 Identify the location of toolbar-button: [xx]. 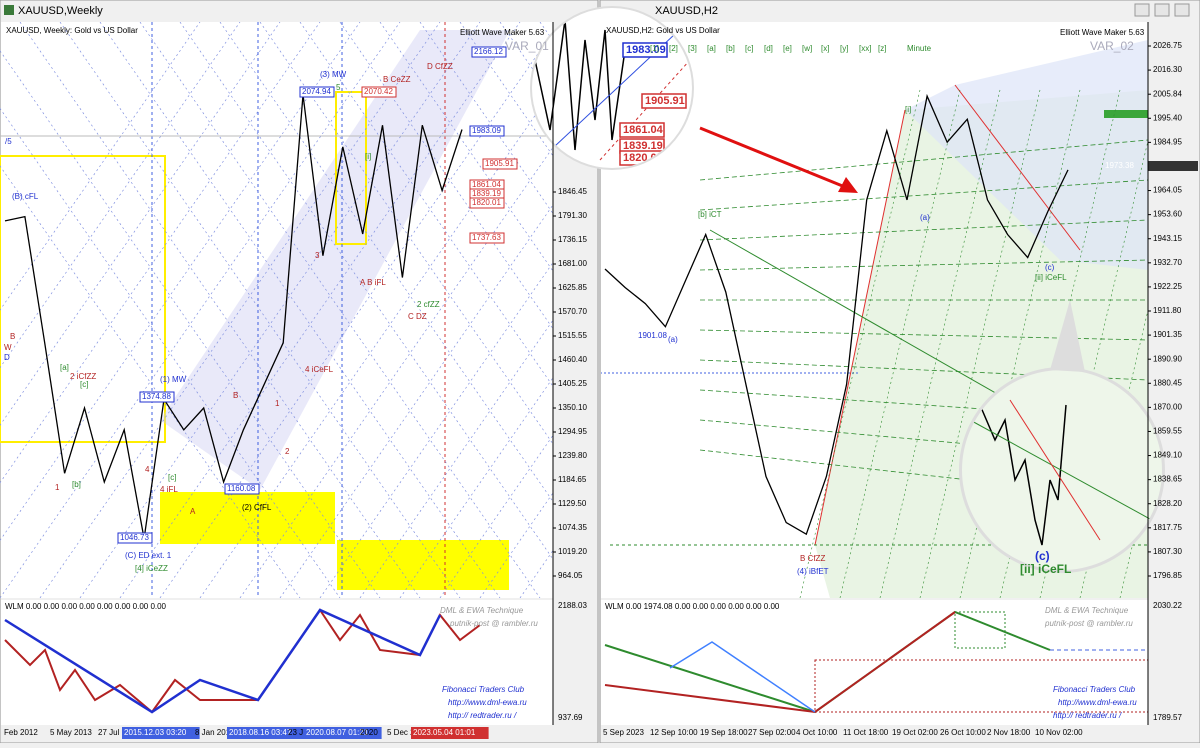
(865, 48).